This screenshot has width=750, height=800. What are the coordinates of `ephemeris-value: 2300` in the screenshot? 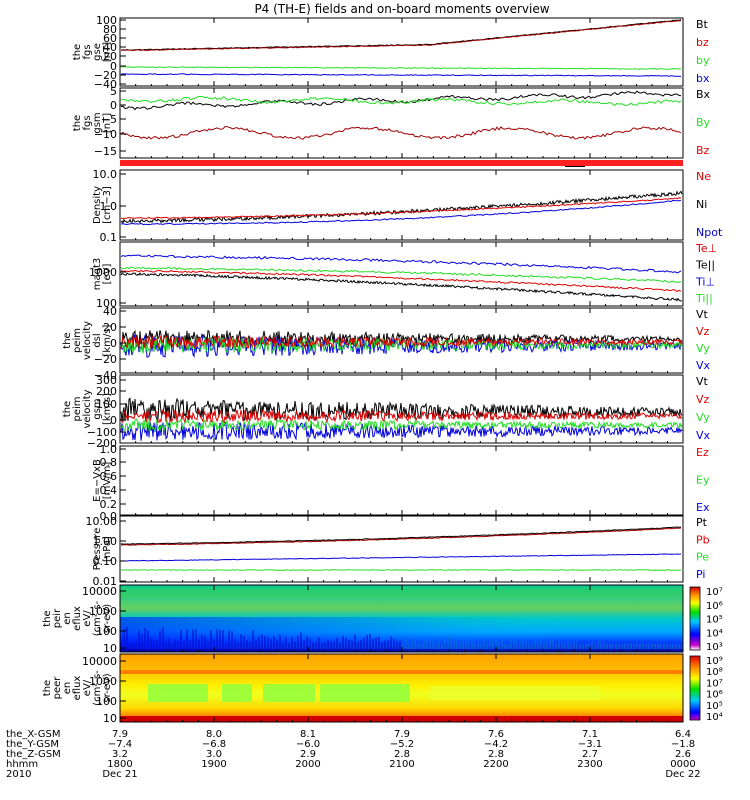 It's located at (589, 764).